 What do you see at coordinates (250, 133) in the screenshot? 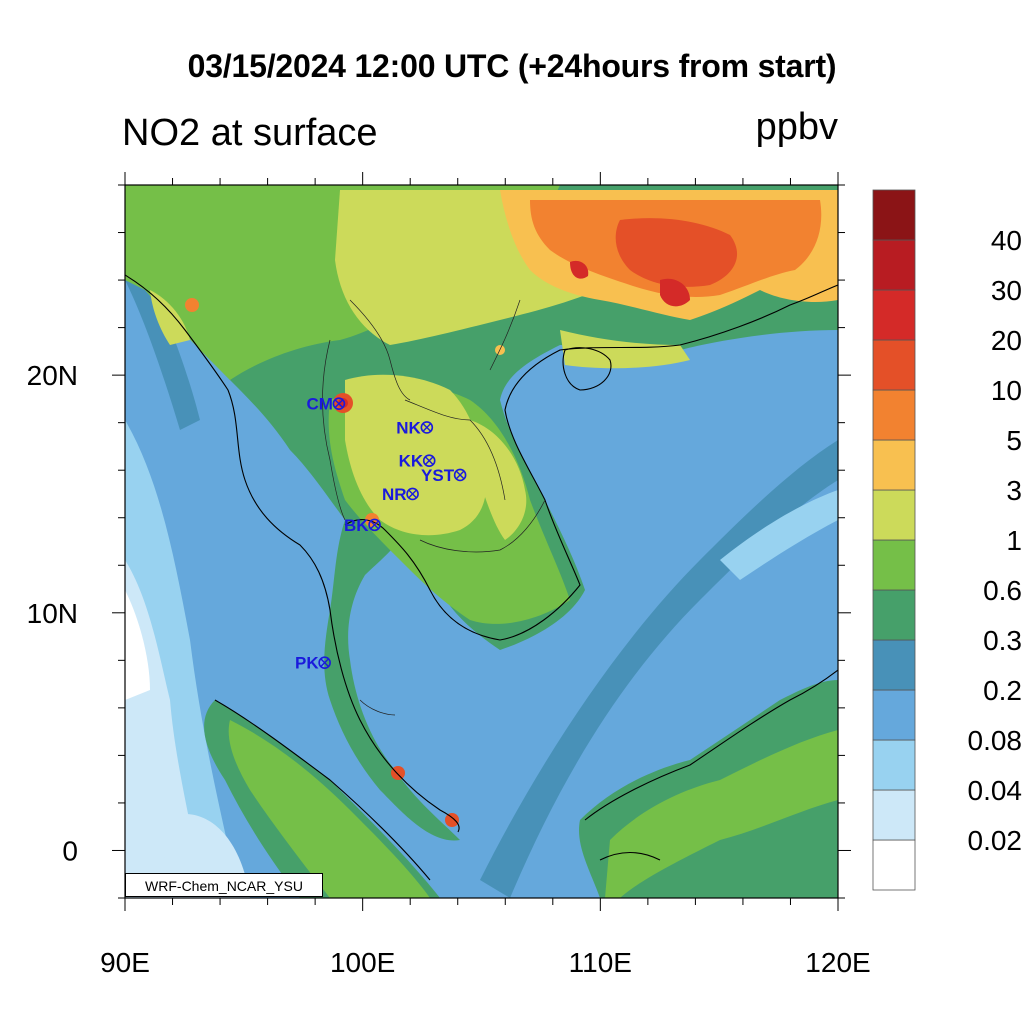
I see `variable-title: NO2 at surface` at bounding box center [250, 133].